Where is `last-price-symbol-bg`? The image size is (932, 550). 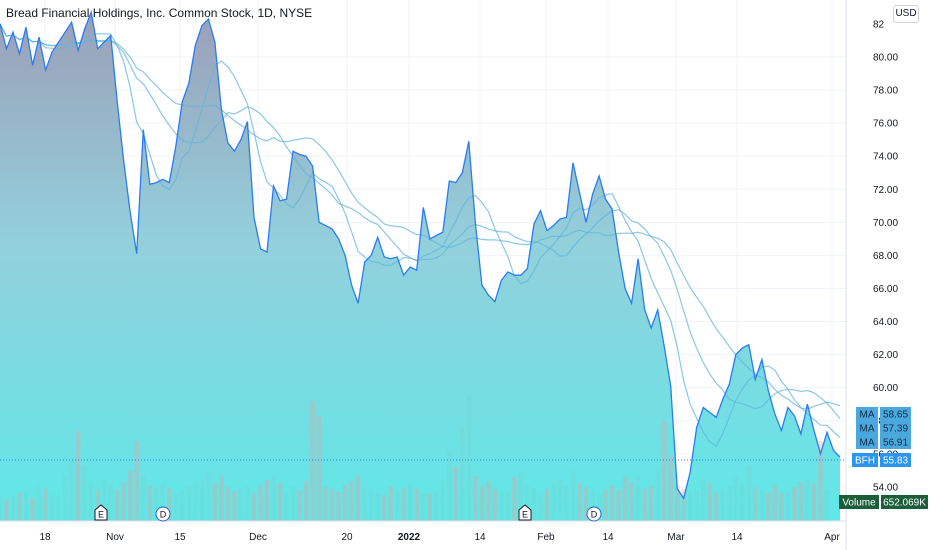
last-price-symbol-bg is located at coordinates (865, 460).